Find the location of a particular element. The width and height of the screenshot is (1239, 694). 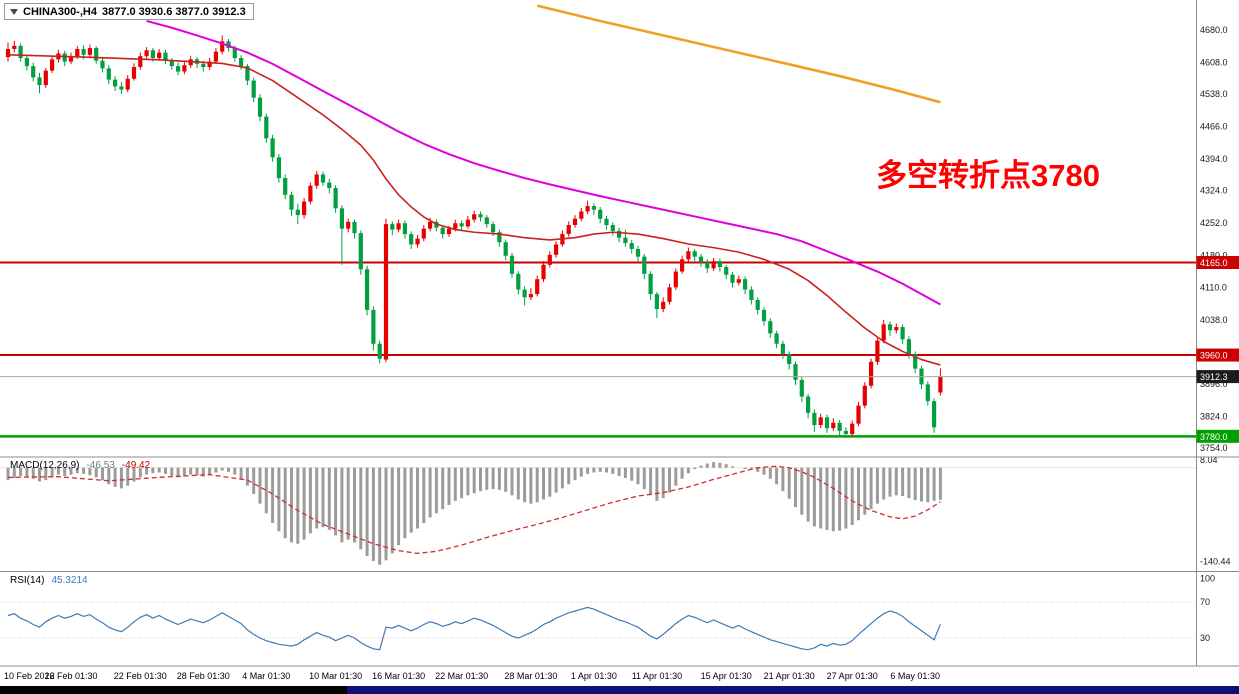

svg-text: 1 Apr 01:30 is located at coordinates (594, 676).